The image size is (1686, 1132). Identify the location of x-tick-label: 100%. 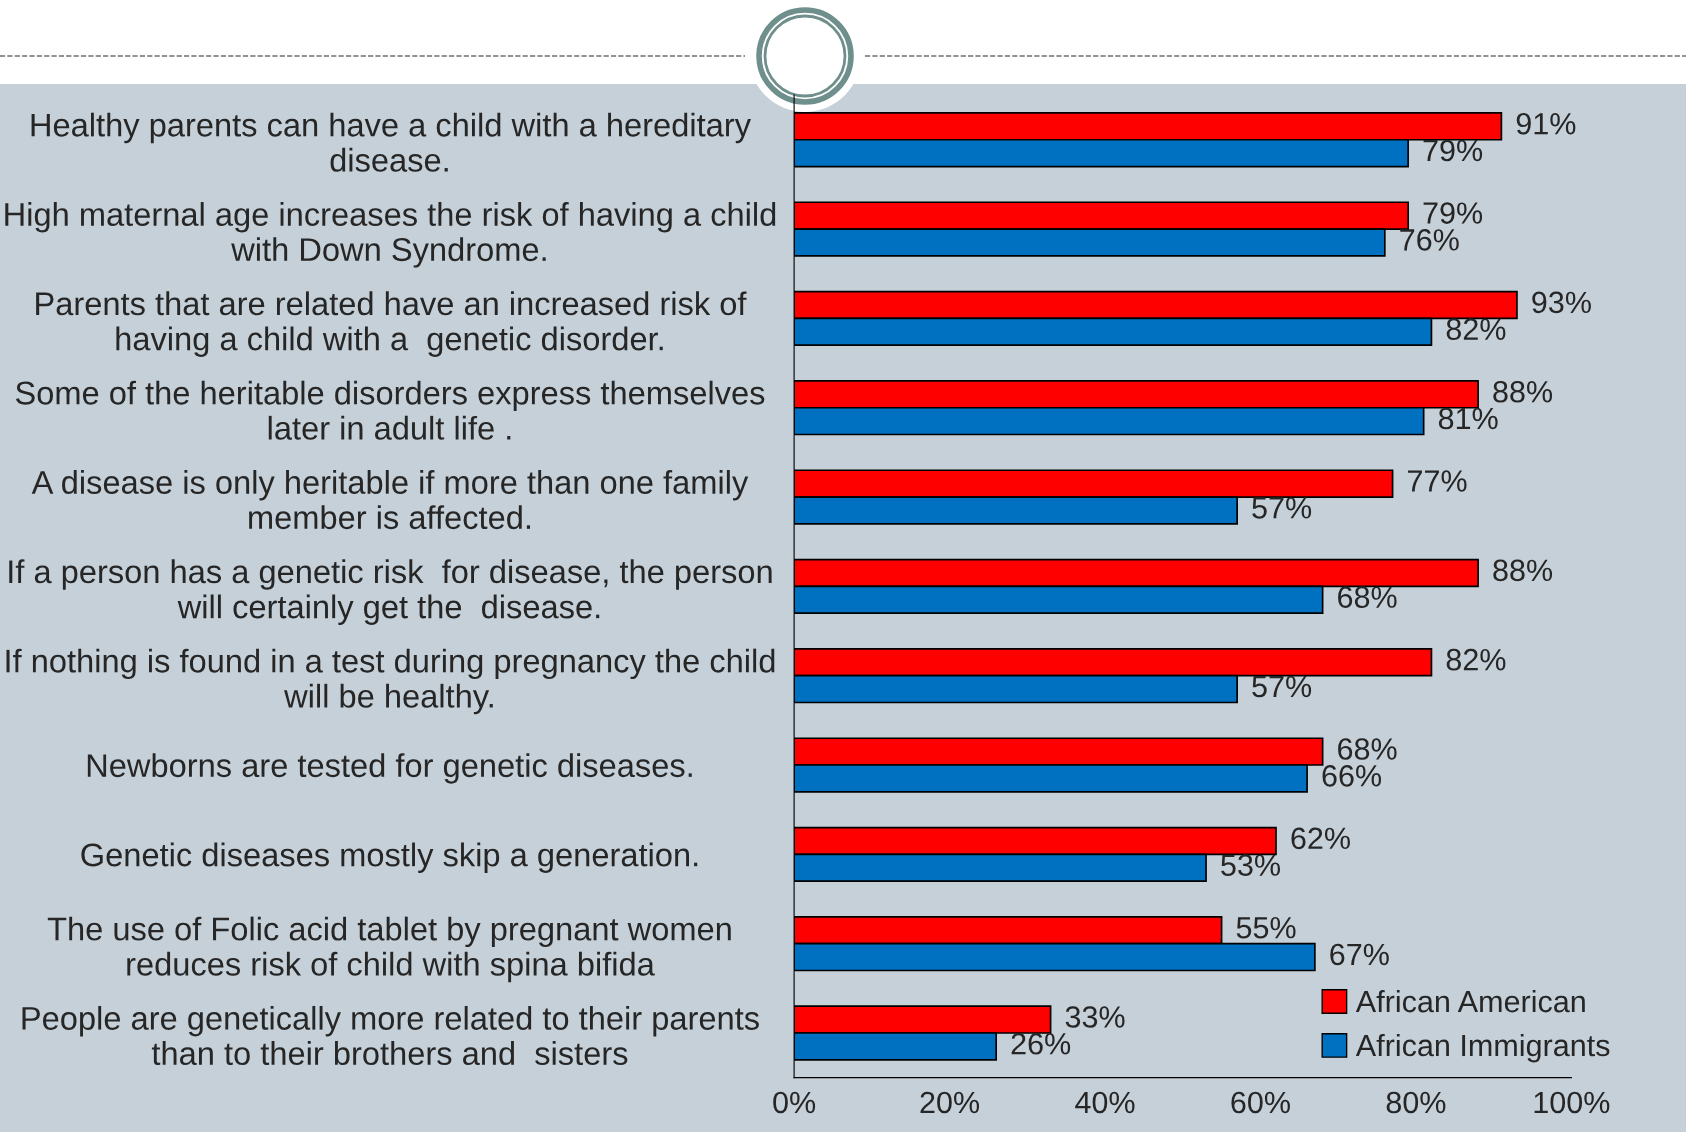
(1572, 1102).